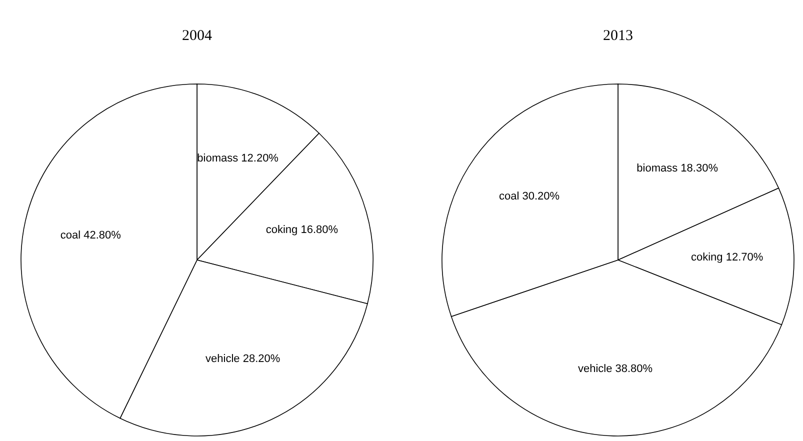 The image size is (803, 441). What do you see at coordinates (677, 168) in the screenshot?
I see `slice-label: biomass 18.30%` at bounding box center [677, 168].